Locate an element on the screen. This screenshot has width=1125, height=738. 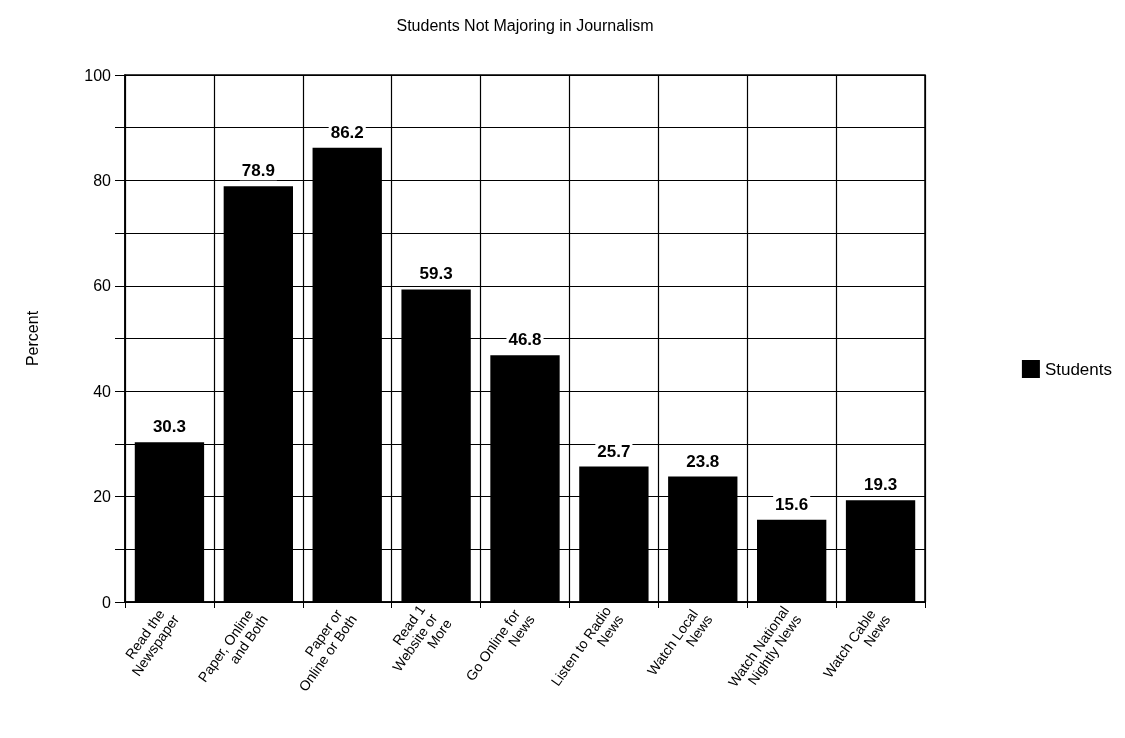
legend-label: Students is located at coordinates (1078, 369).